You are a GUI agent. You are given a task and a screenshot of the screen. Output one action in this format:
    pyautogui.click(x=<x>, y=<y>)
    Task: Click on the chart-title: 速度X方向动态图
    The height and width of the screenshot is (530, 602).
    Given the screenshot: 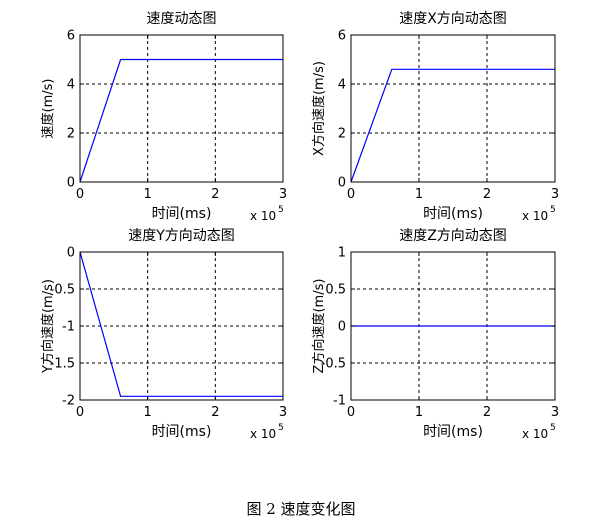 What is the action you would take?
    pyautogui.click(x=453, y=19)
    